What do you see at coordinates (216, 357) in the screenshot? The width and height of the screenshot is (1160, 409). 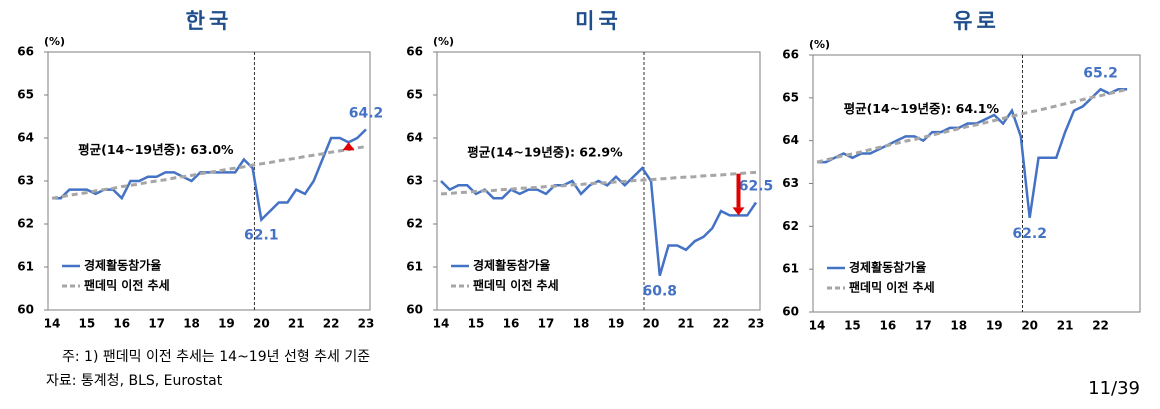 I see `footnote: 주: 1) 팬데믹 이전 추세는 14~19년 선형 추세 기준` at bounding box center [216, 357].